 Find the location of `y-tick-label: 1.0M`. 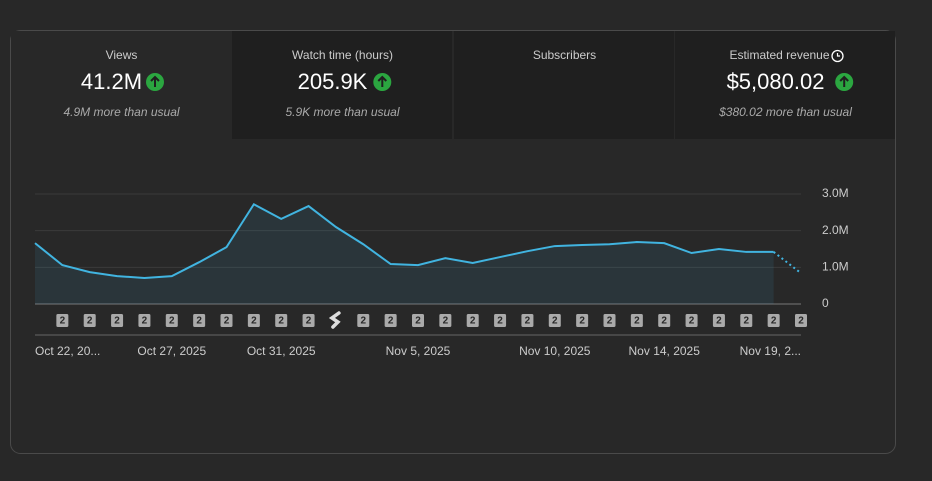

y-tick-label: 1.0M is located at coordinates (835, 267).